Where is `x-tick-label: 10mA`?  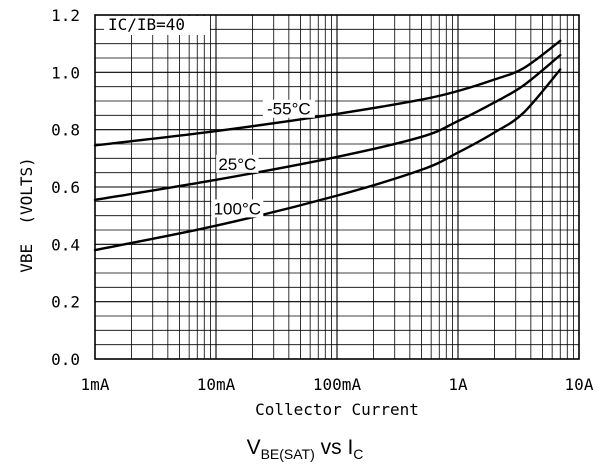 x-tick-label: 10mA is located at coordinates (216, 384).